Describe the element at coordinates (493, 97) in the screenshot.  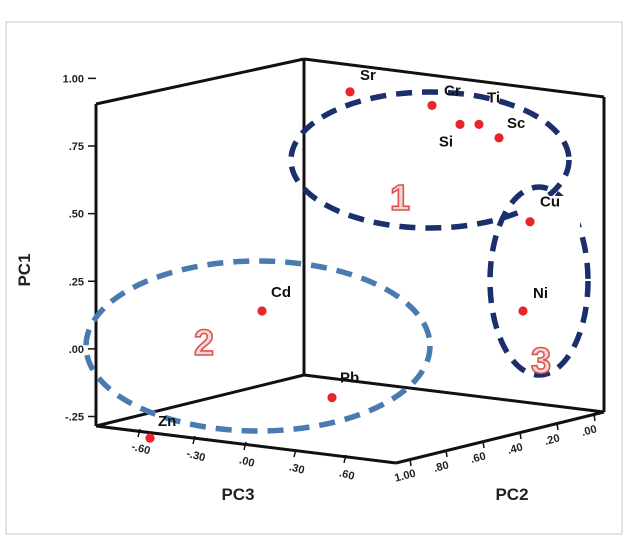
I see `point-label-ti: Ti` at that location.